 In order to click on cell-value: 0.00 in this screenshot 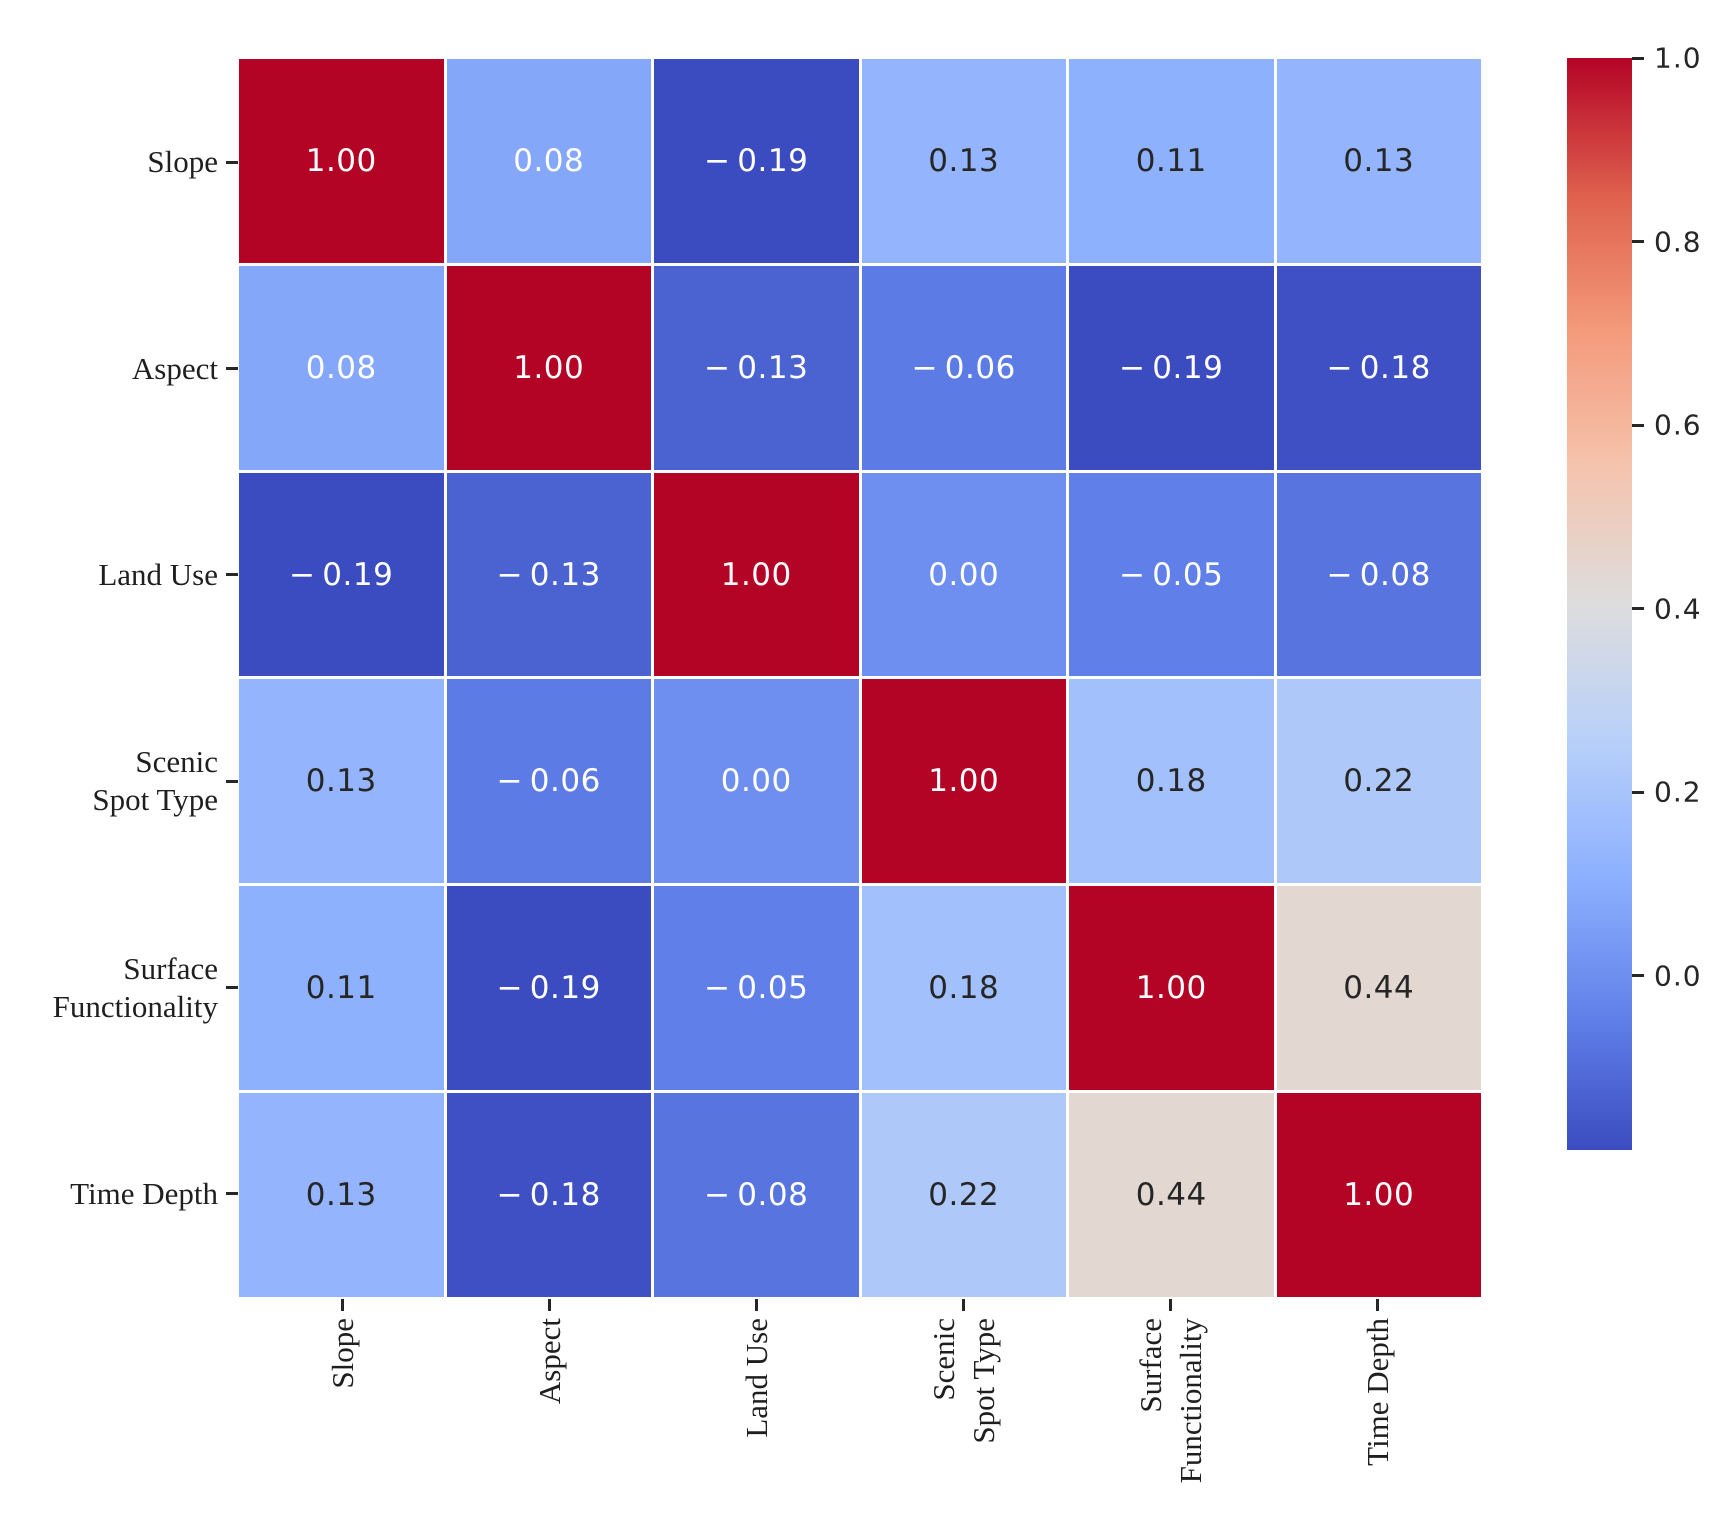, I will do `click(756, 781)`.